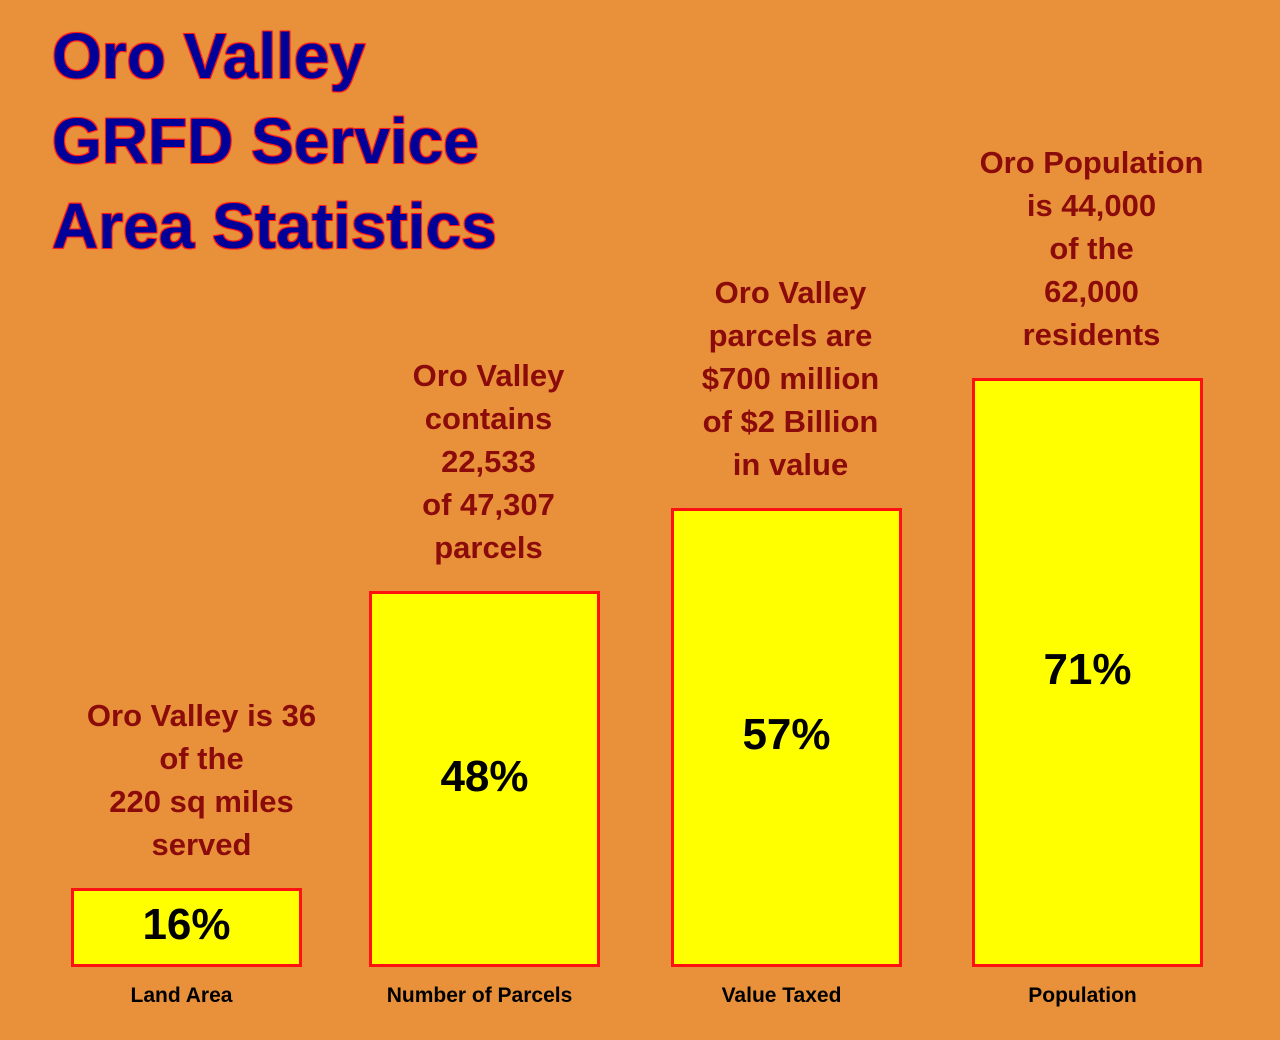  I want to click on bar-value-label: 48%, so click(484, 777).